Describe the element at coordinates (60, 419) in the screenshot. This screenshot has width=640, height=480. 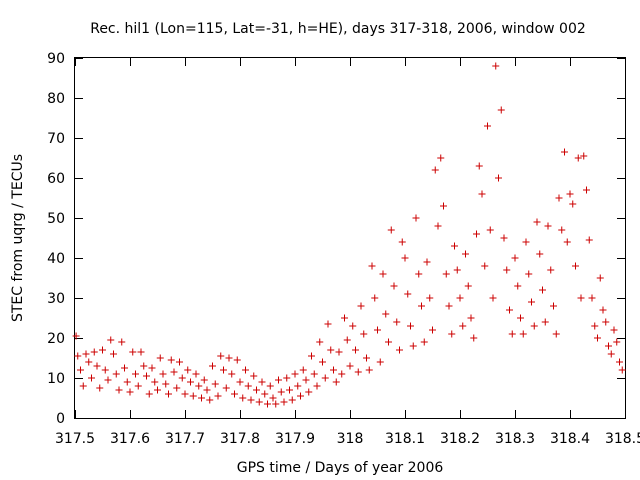
I see `y-tick-label: 0` at that location.